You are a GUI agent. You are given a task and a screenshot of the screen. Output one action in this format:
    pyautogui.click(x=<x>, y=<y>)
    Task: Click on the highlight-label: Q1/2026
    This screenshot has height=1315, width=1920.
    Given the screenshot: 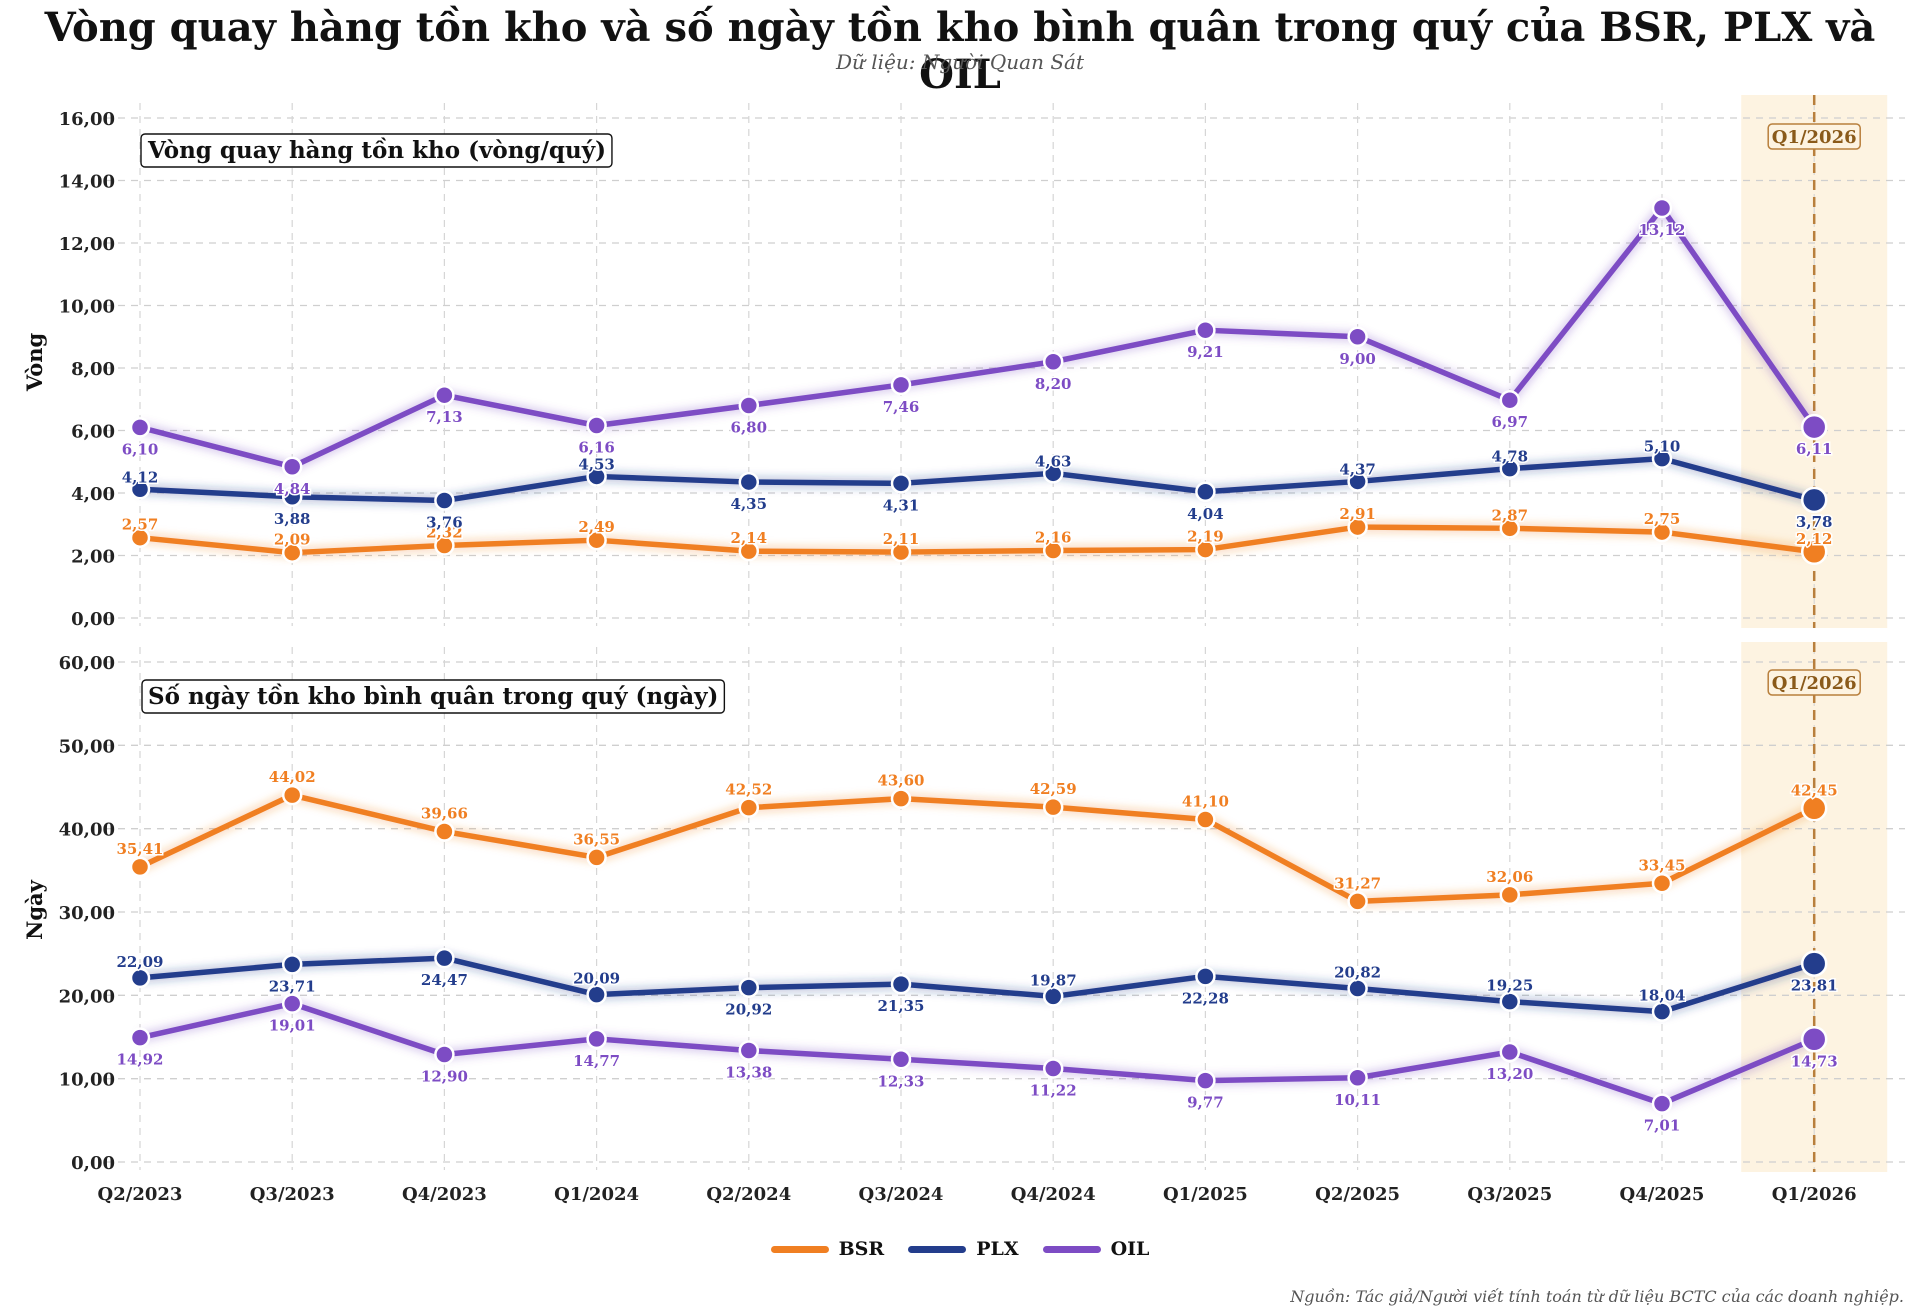 What is the action you would take?
    pyautogui.click(x=1814, y=683)
    